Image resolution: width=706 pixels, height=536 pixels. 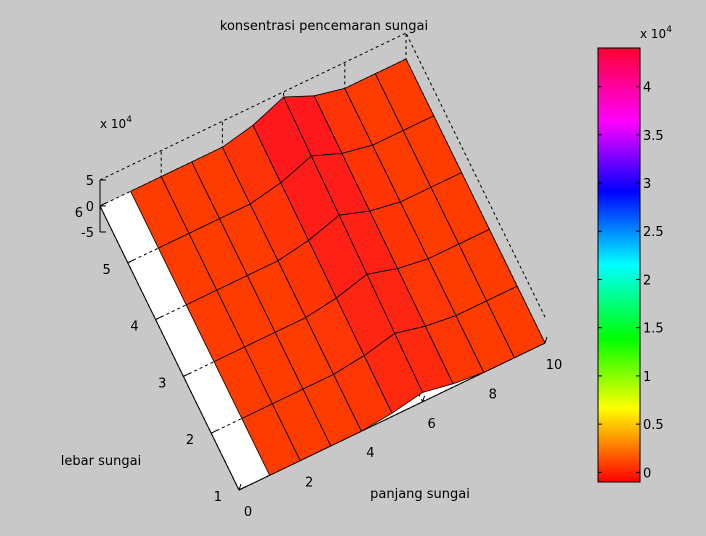 What do you see at coordinates (647, 88) in the screenshot?
I see `colorbar-tick-label: 4` at bounding box center [647, 88].